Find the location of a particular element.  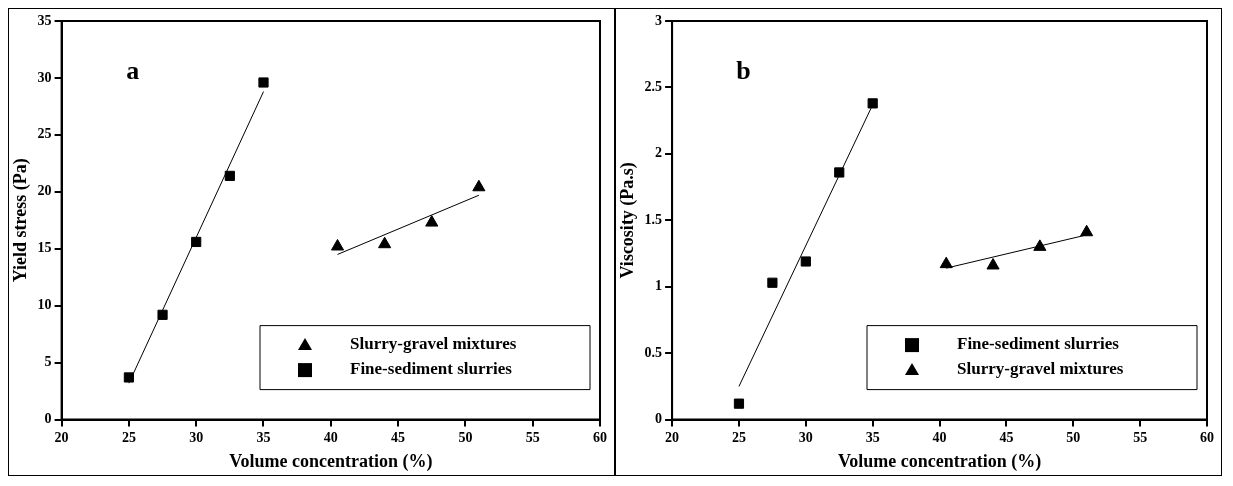

y-tick-label: 2.5 is located at coordinates (653, 87).